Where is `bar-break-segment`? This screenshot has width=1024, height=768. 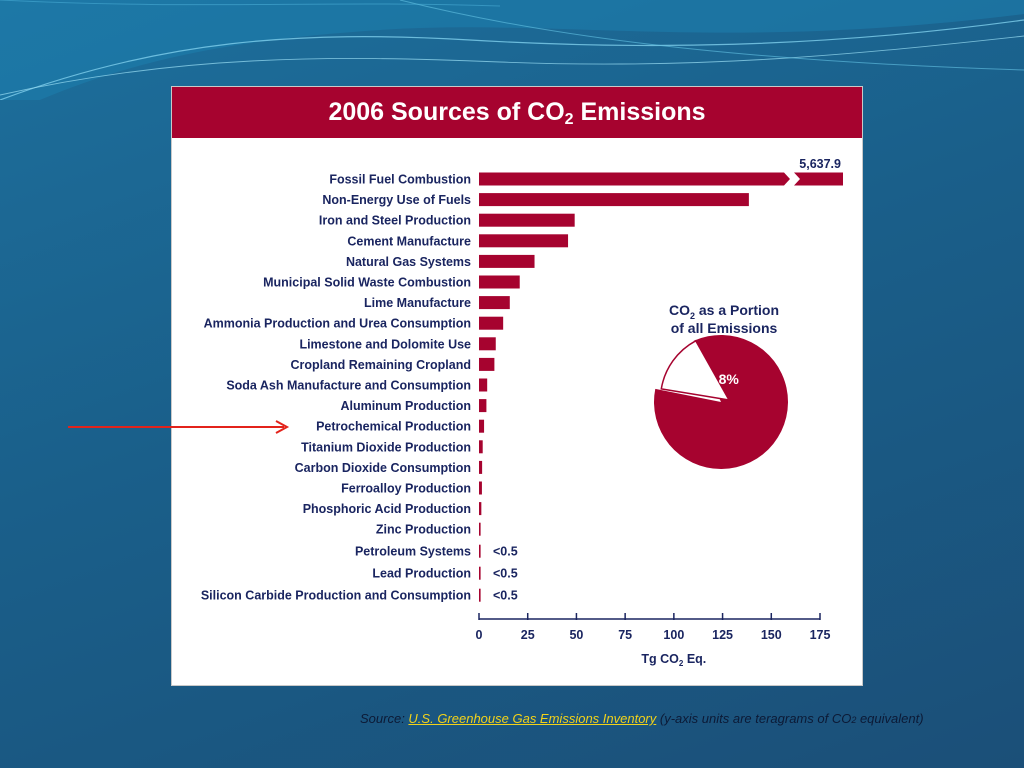 bar-break-segment is located at coordinates (818, 179).